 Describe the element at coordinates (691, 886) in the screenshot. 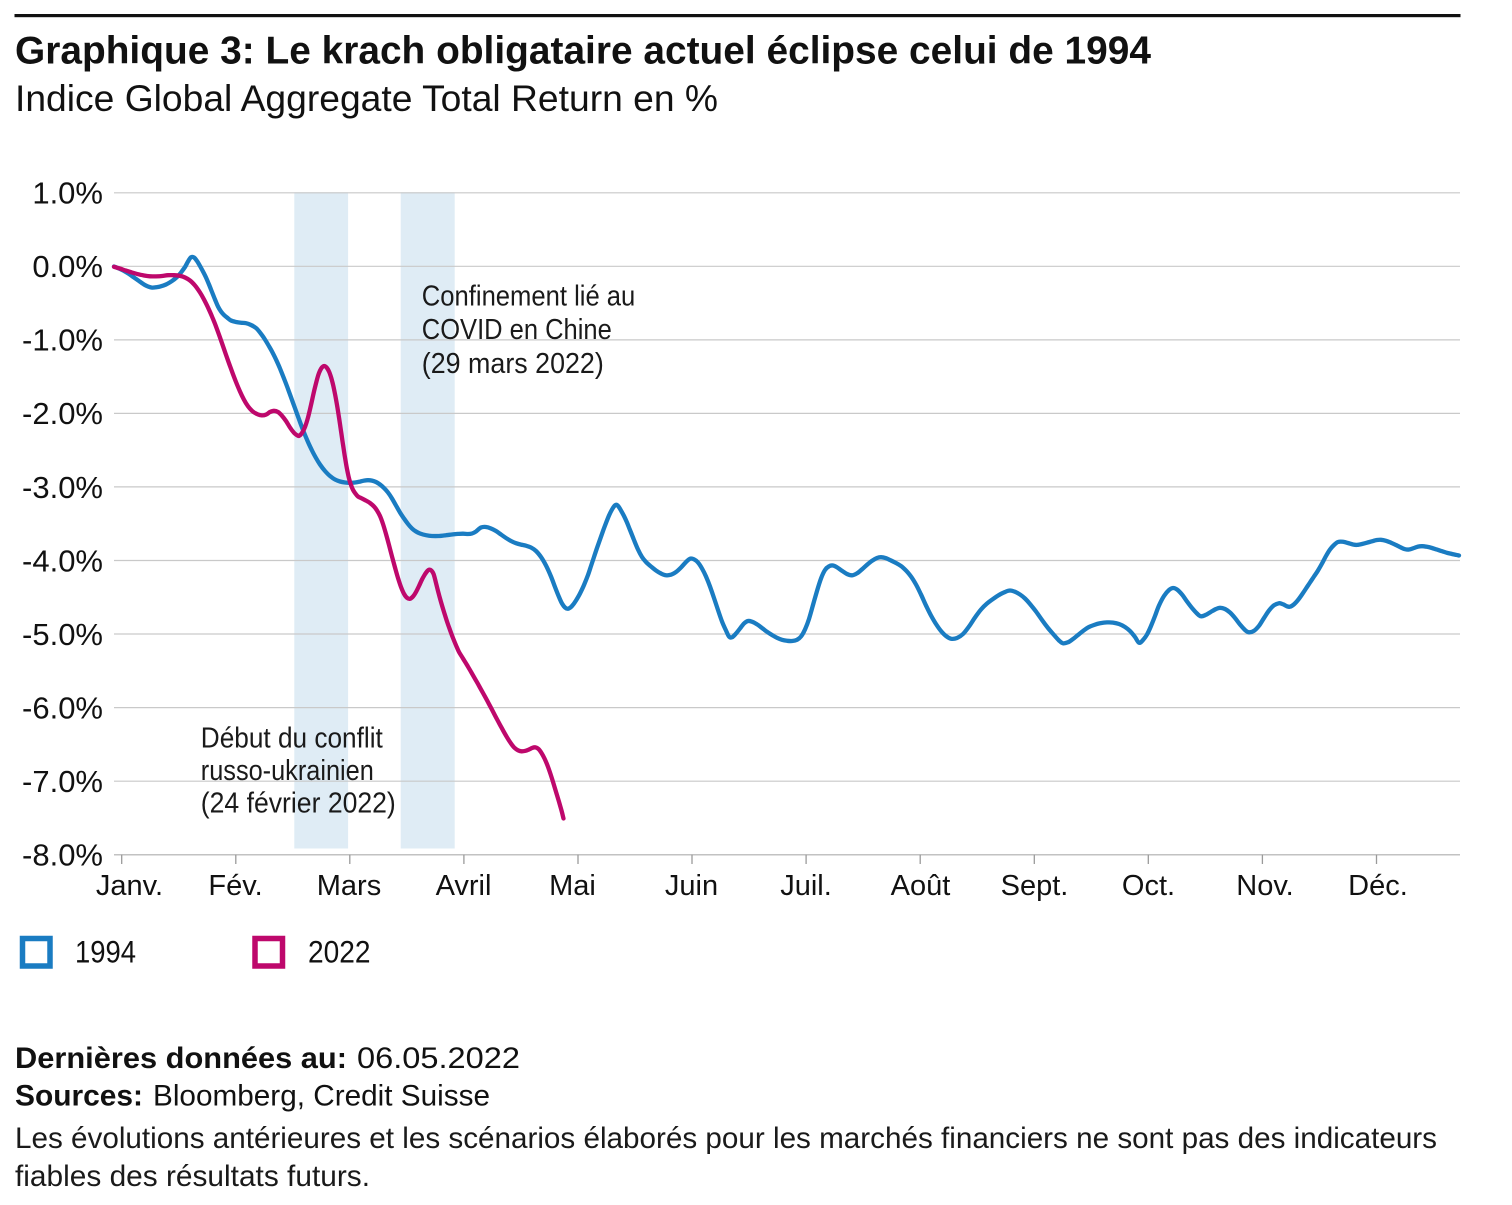

I see `svg-text: Juin` at that location.